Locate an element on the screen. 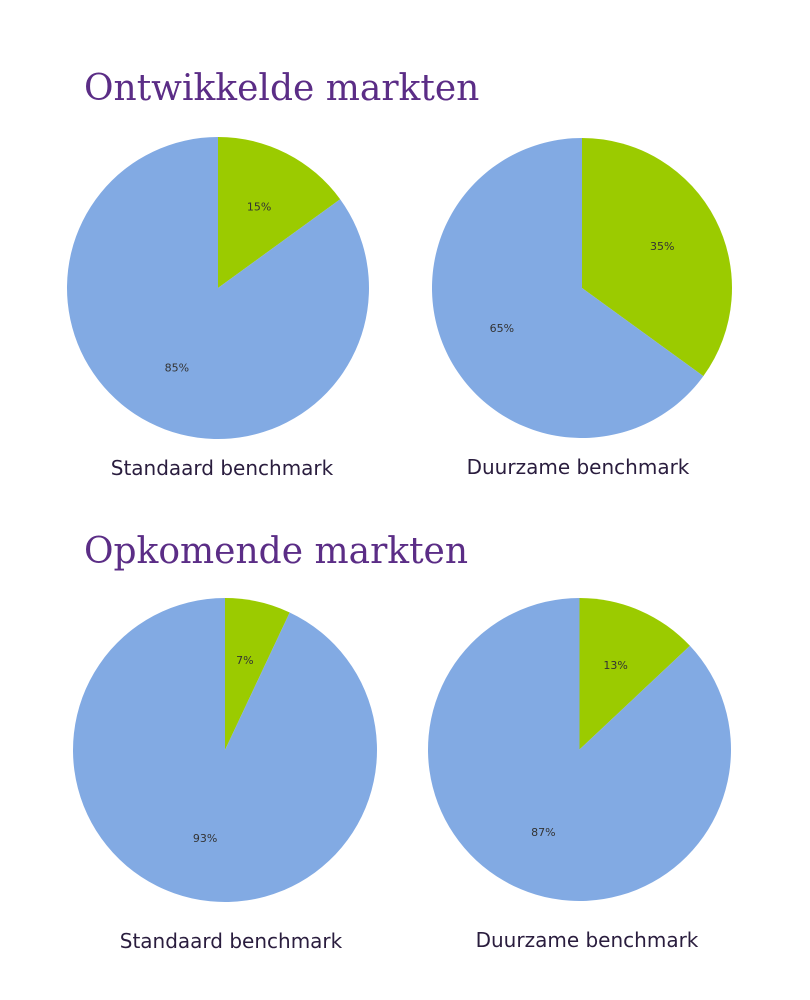  pie-chart-developed-standard: 15% 85% is located at coordinates (217, 288).